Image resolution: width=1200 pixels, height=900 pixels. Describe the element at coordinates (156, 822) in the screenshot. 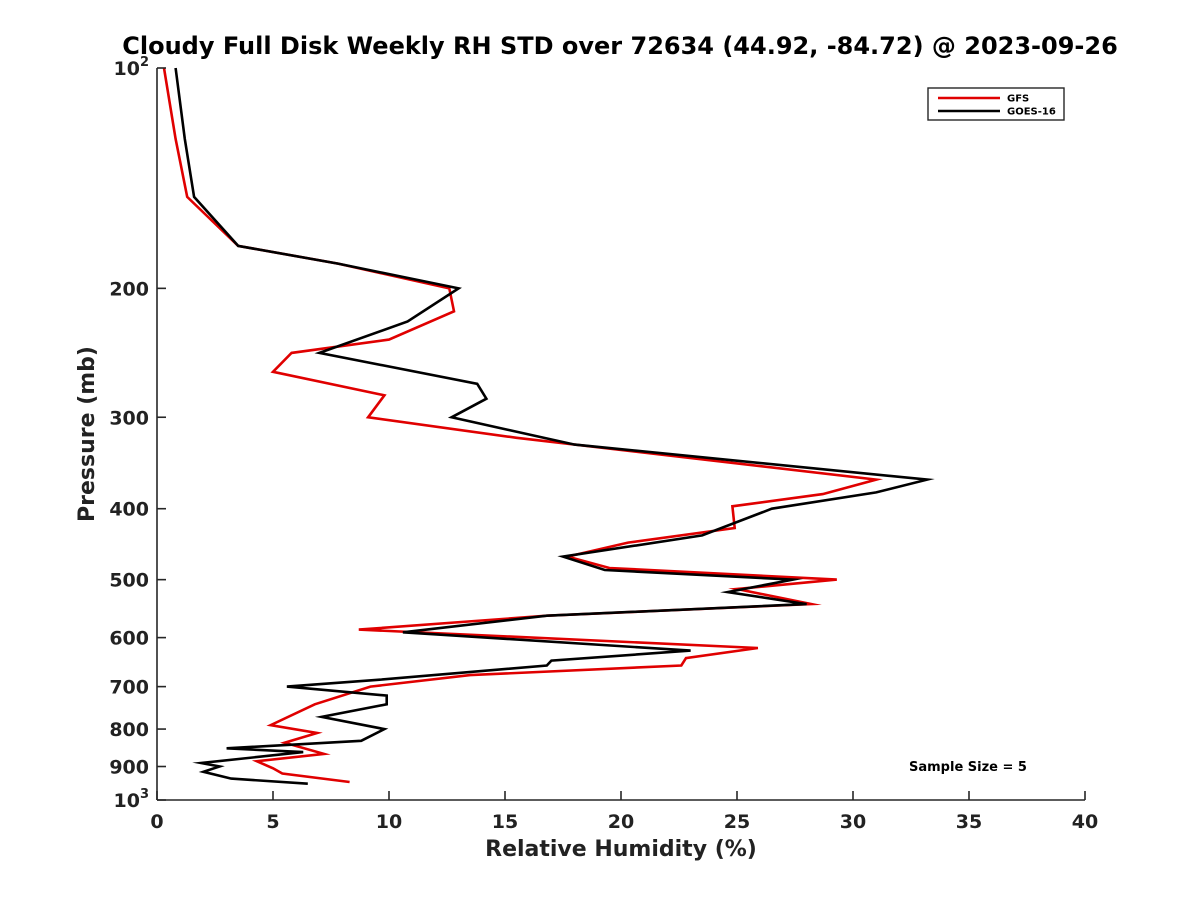

I see `x-tick-label: 0` at that location.